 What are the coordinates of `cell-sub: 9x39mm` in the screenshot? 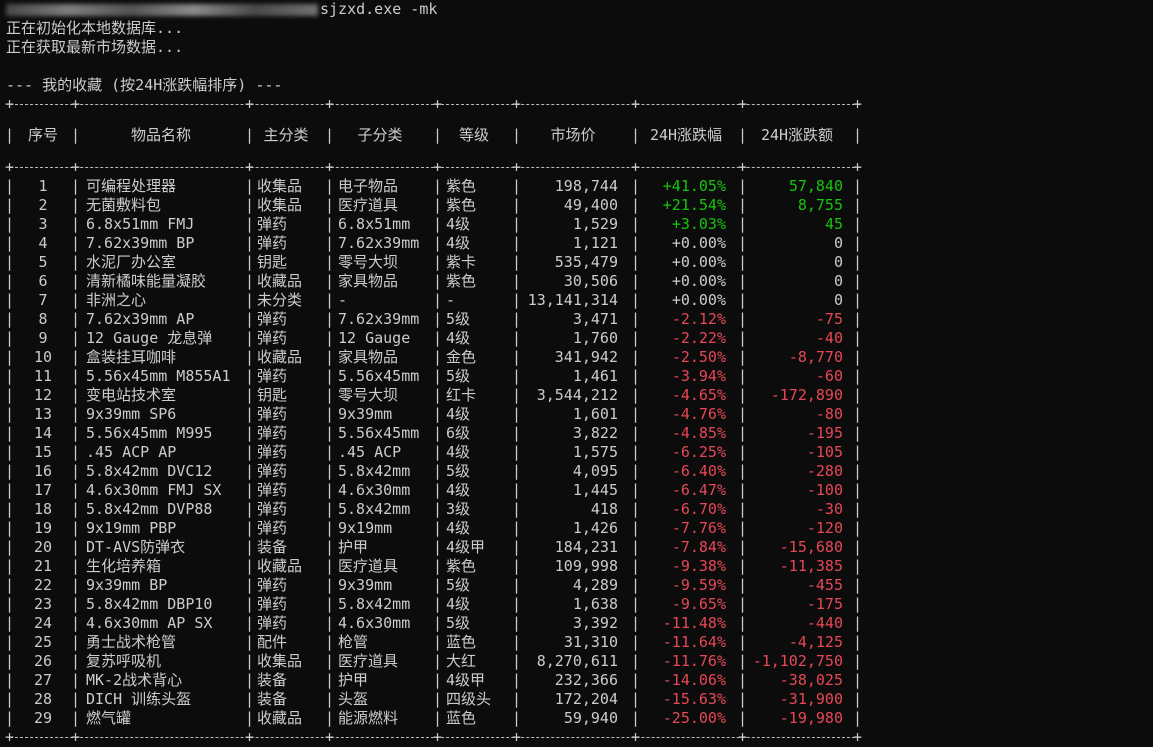 It's located at (365, 585).